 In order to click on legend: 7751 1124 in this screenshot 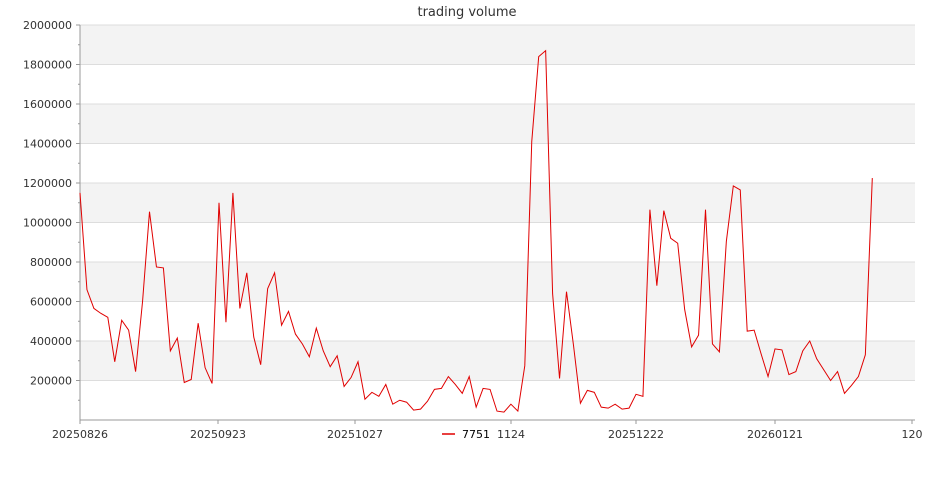, I will do `click(492, 434)`.